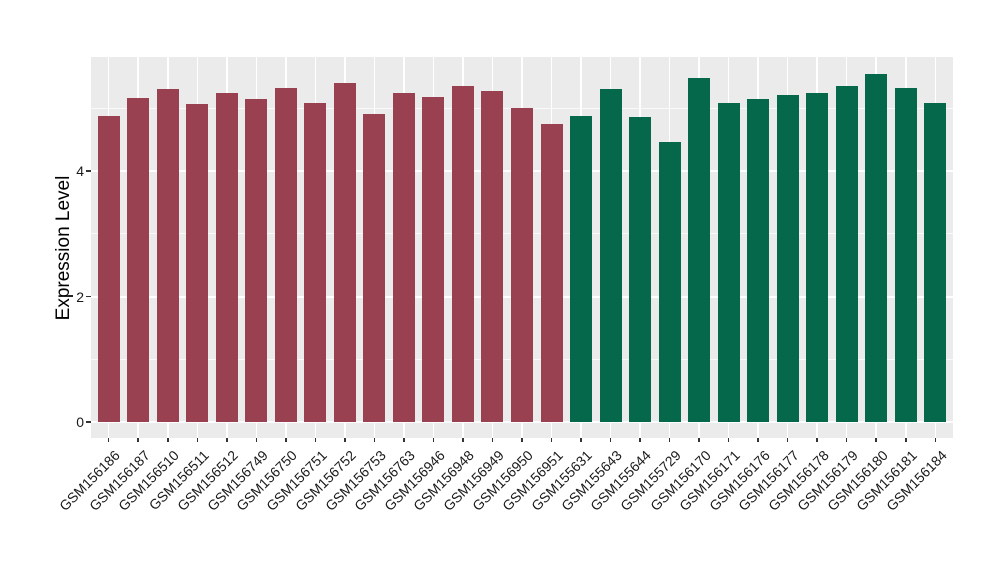 This screenshot has height=580, width=1000. Describe the element at coordinates (80, 171) in the screenshot. I see `y-tick-label: 4` at that location.